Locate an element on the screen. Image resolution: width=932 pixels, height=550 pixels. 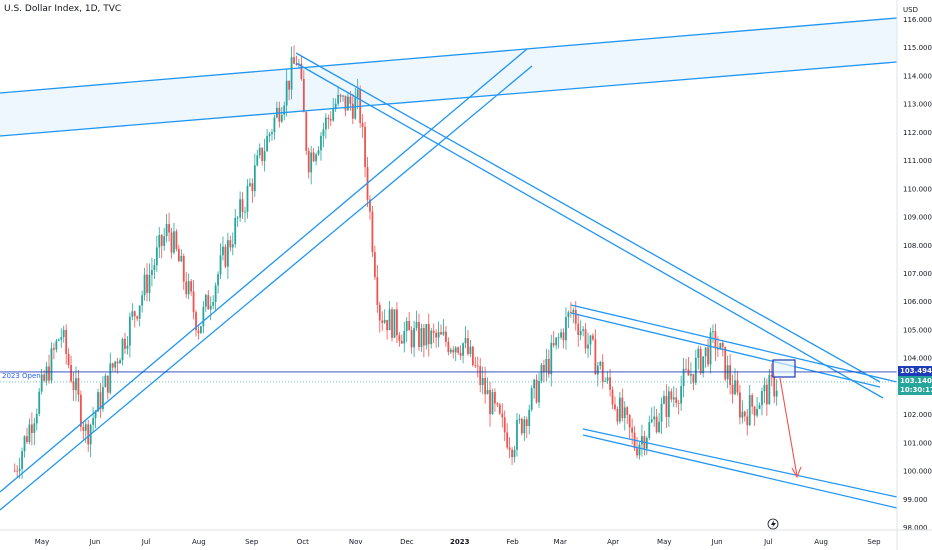
time-tick-label: May is located at coordinates (42, 542).